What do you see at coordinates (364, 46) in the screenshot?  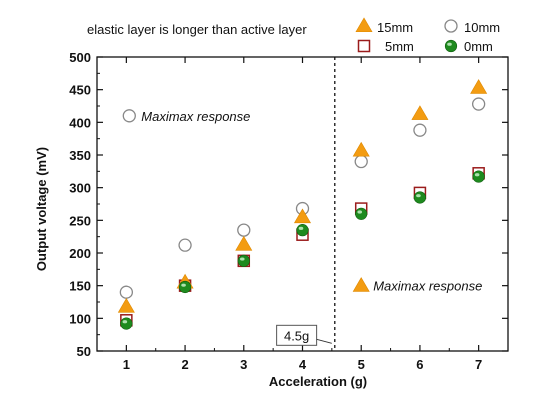 I see `legend-marker-5mm` at bounding box center [364, 46].